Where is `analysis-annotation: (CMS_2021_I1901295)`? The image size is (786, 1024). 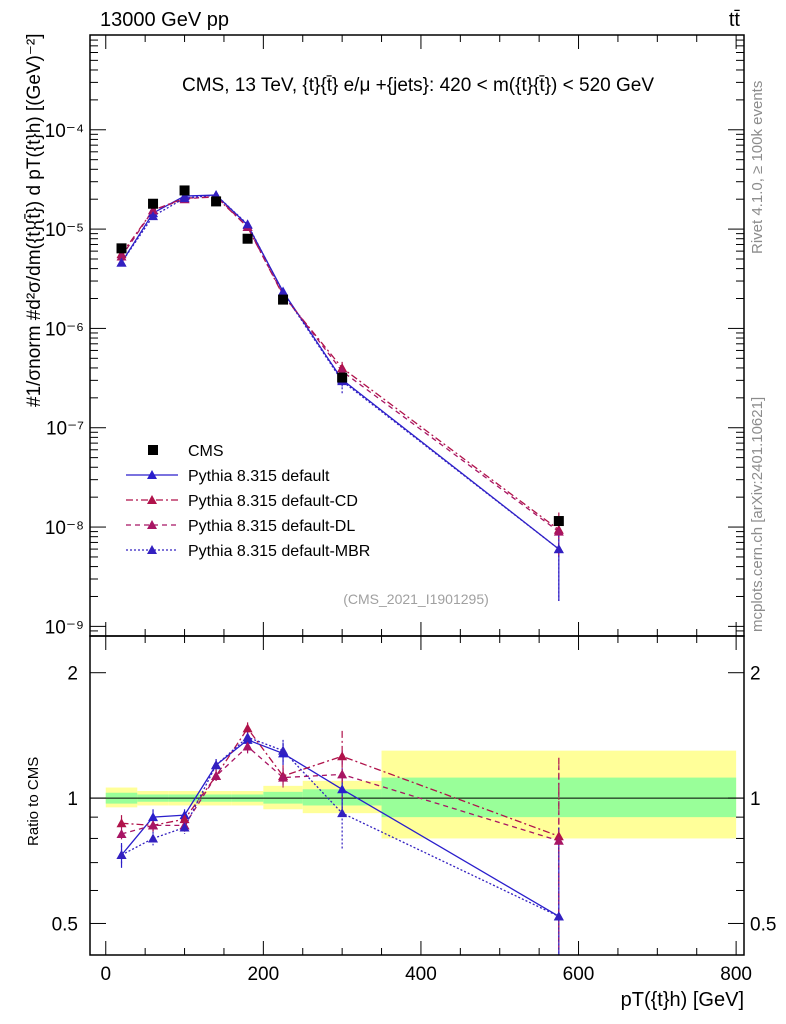 analysis-annotation: (CMS_2021_I1901295) is located at coordinates (416, 599).